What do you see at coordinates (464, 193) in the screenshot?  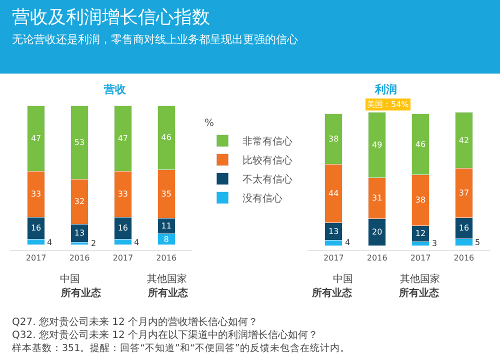 I see `data-label: 37` at bounding box center [464, 193].